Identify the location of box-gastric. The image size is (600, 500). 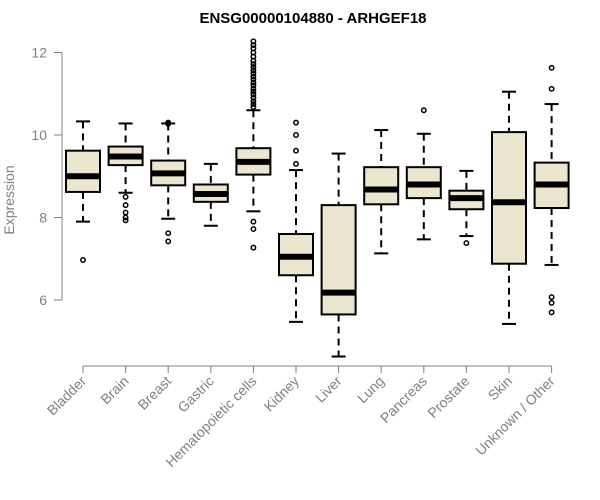
(210, 194).